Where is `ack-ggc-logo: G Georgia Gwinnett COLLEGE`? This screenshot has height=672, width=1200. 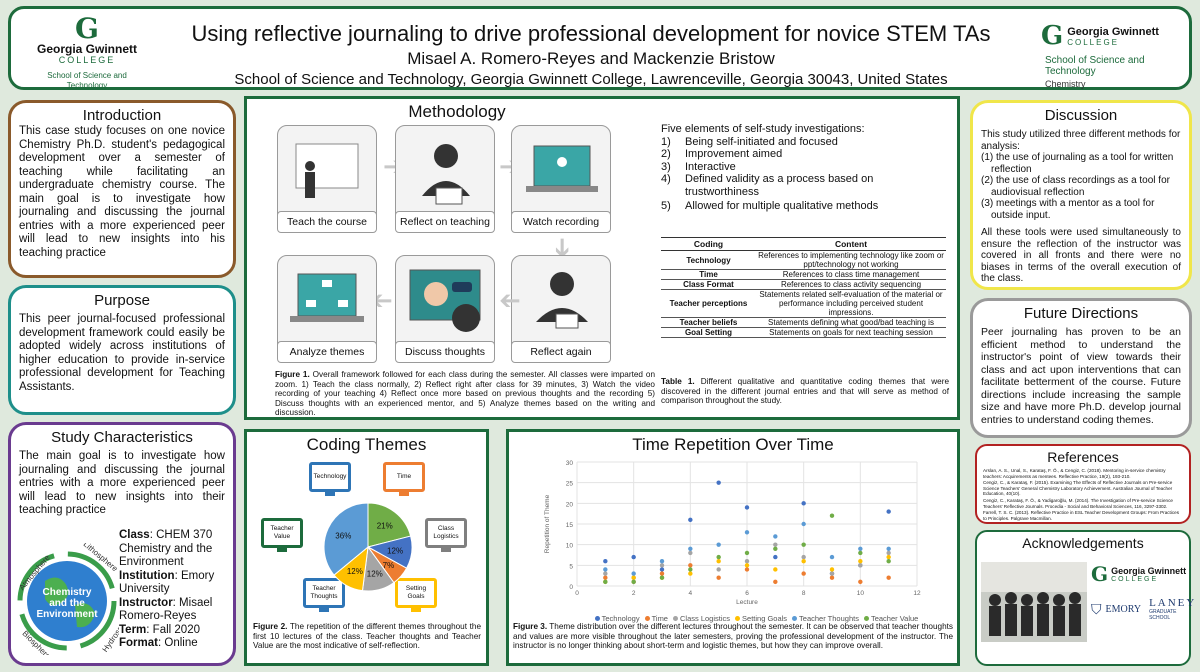 ack-ggc-logo: G Georgia Gwinnett COLLEGE is located at coordinates (1141, 574).